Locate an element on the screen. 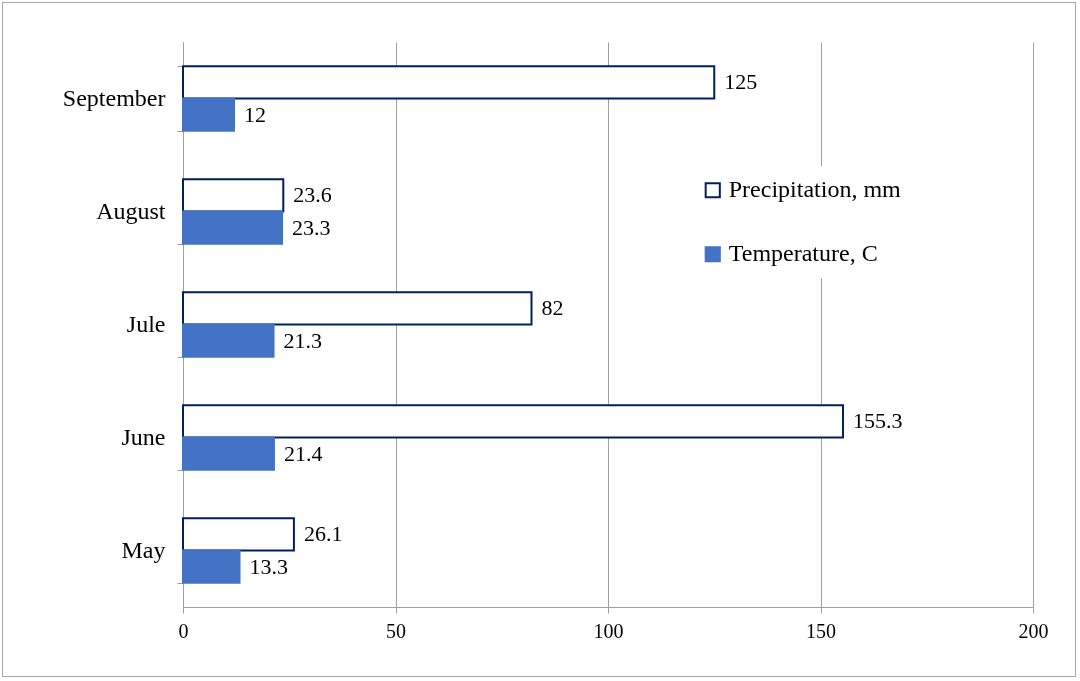 This screenshot has width=1080, height=681. legend-label: Precipitation, mm is located at coordinates (815, 189).